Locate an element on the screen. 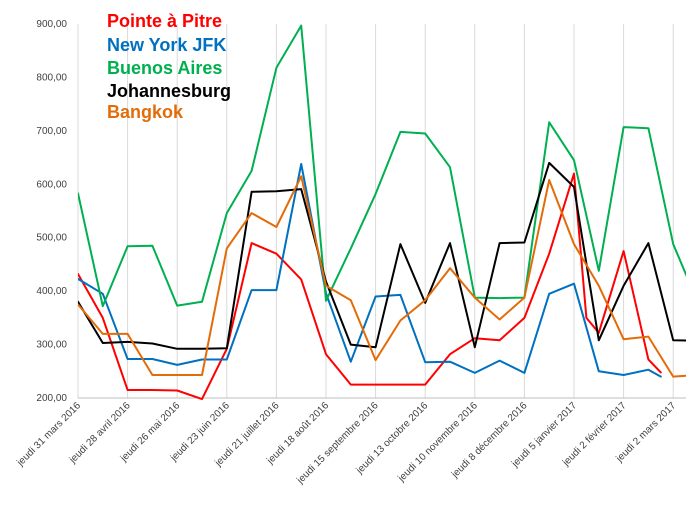  y-tick-label: 500,00 is located at coordinates (51, 238).